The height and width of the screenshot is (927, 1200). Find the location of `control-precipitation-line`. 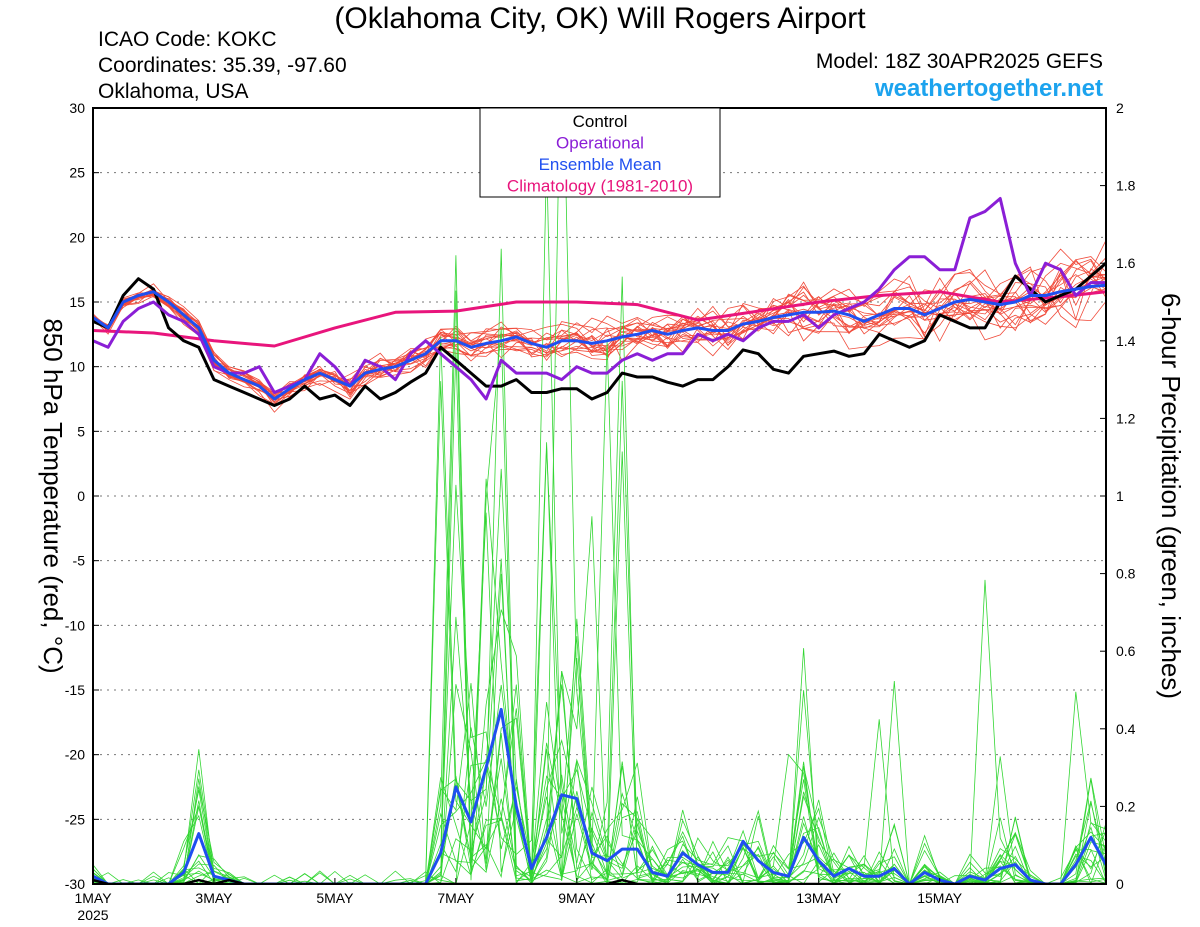

control-precipitation-line is located at coordinates (599, 881).